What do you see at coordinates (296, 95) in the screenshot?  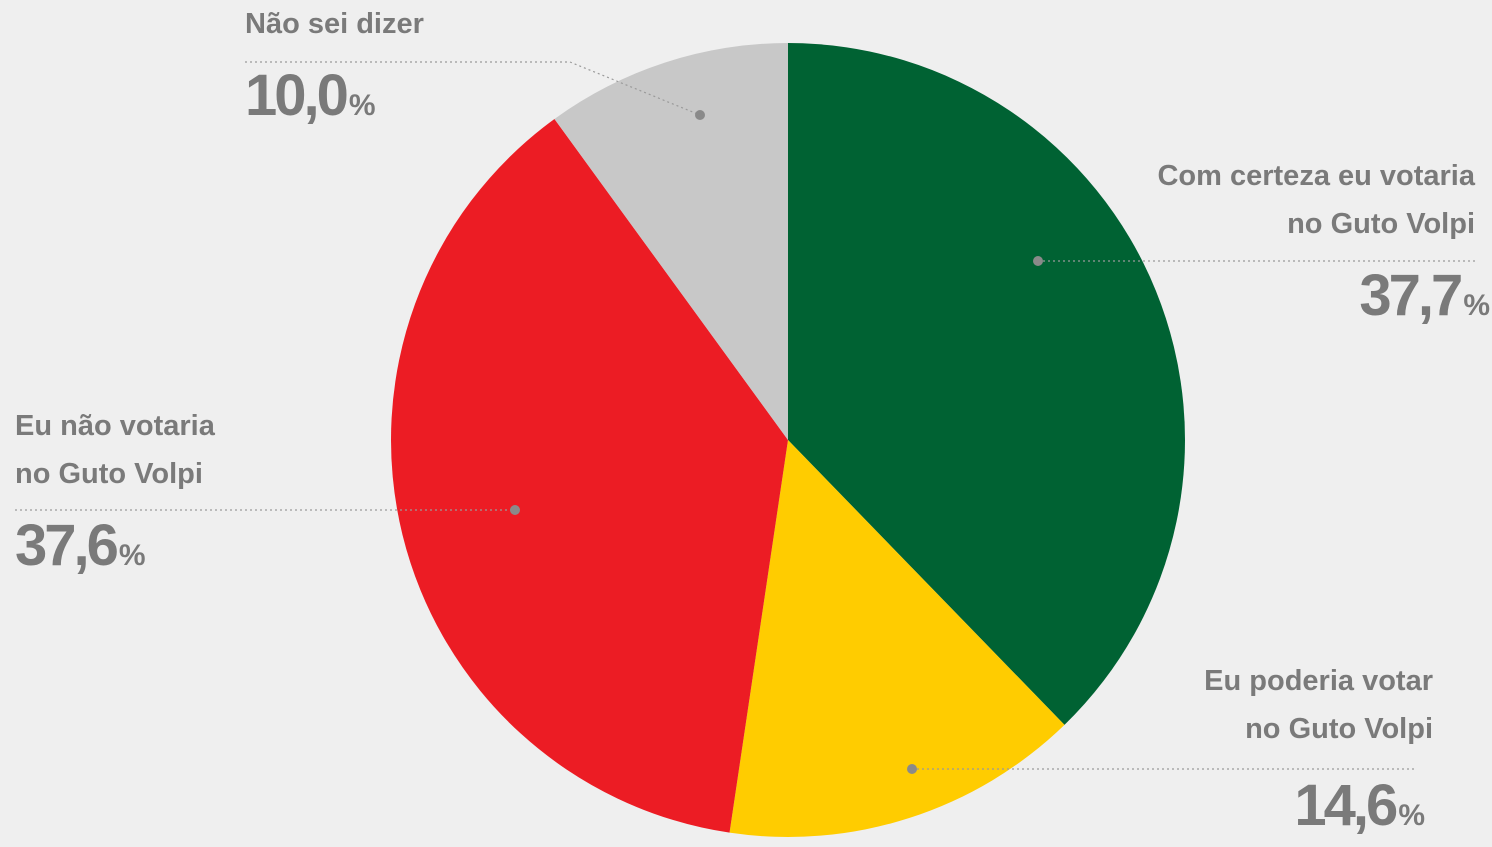 I see `value-number: 10,0` at bounding box center [296, 95].